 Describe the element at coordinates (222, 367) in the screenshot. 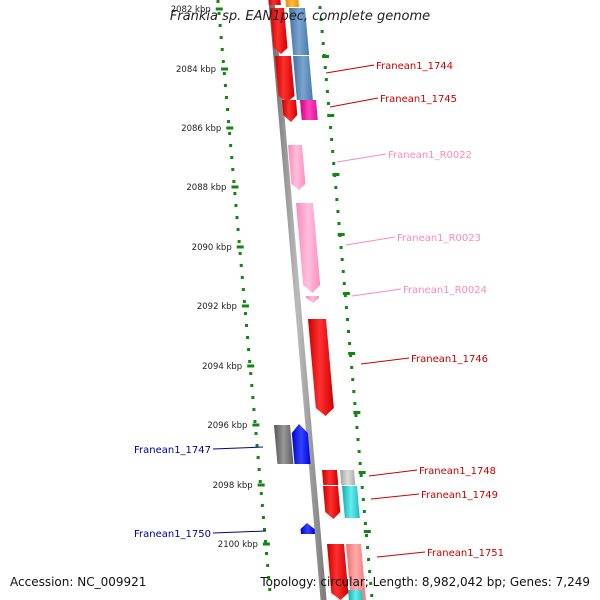

I see `tick-label: 2094 kbp` at that location.